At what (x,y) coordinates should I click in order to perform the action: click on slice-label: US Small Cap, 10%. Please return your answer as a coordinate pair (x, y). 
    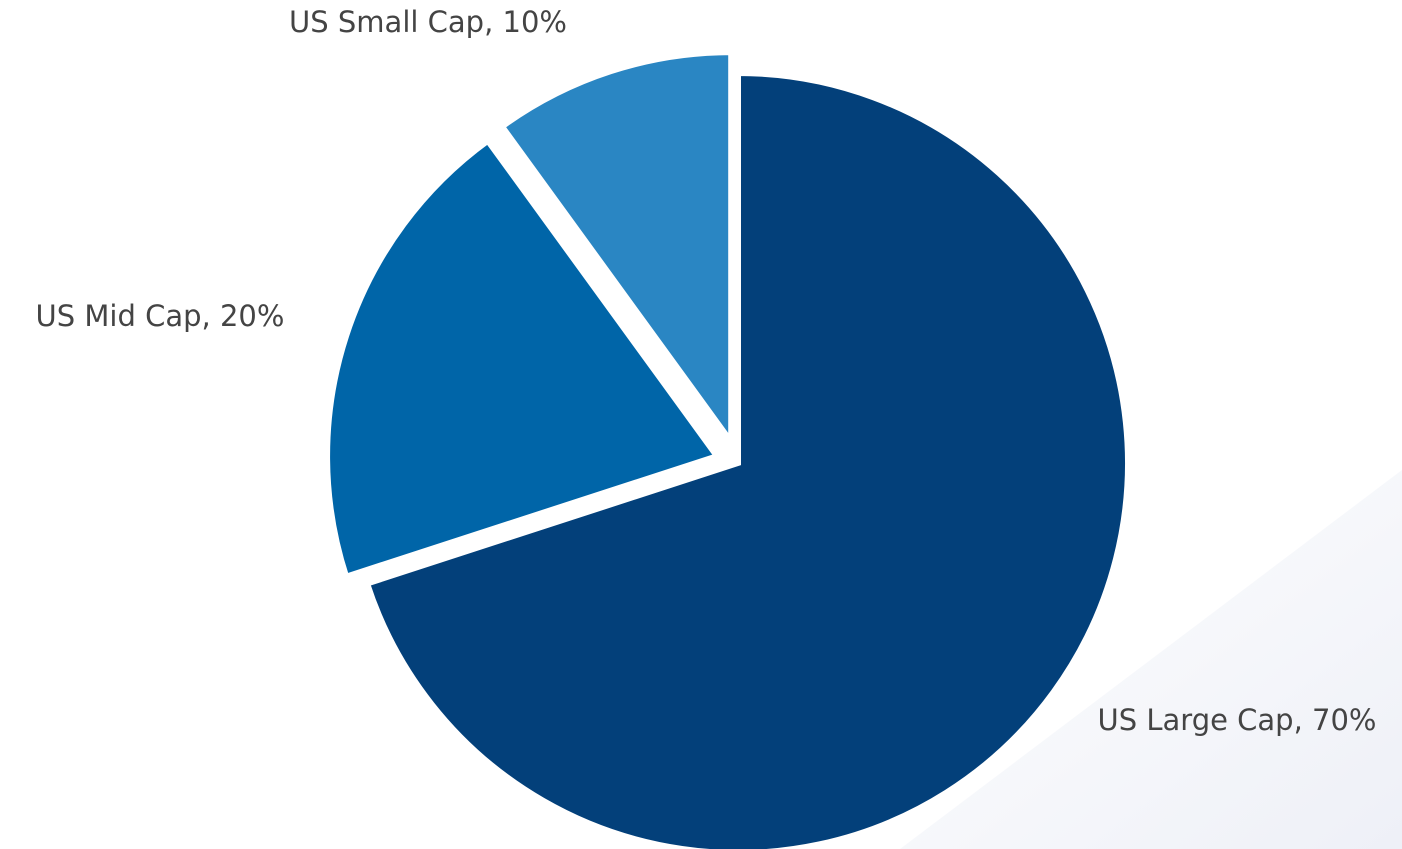
    Looking at the image, I should click on (428, 22).